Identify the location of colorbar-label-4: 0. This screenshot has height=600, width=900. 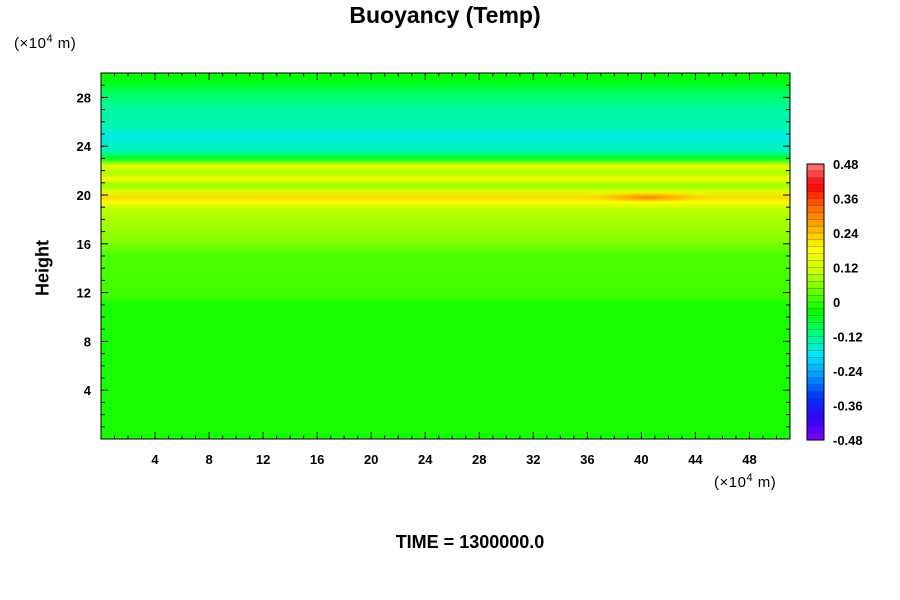
(836, 302).